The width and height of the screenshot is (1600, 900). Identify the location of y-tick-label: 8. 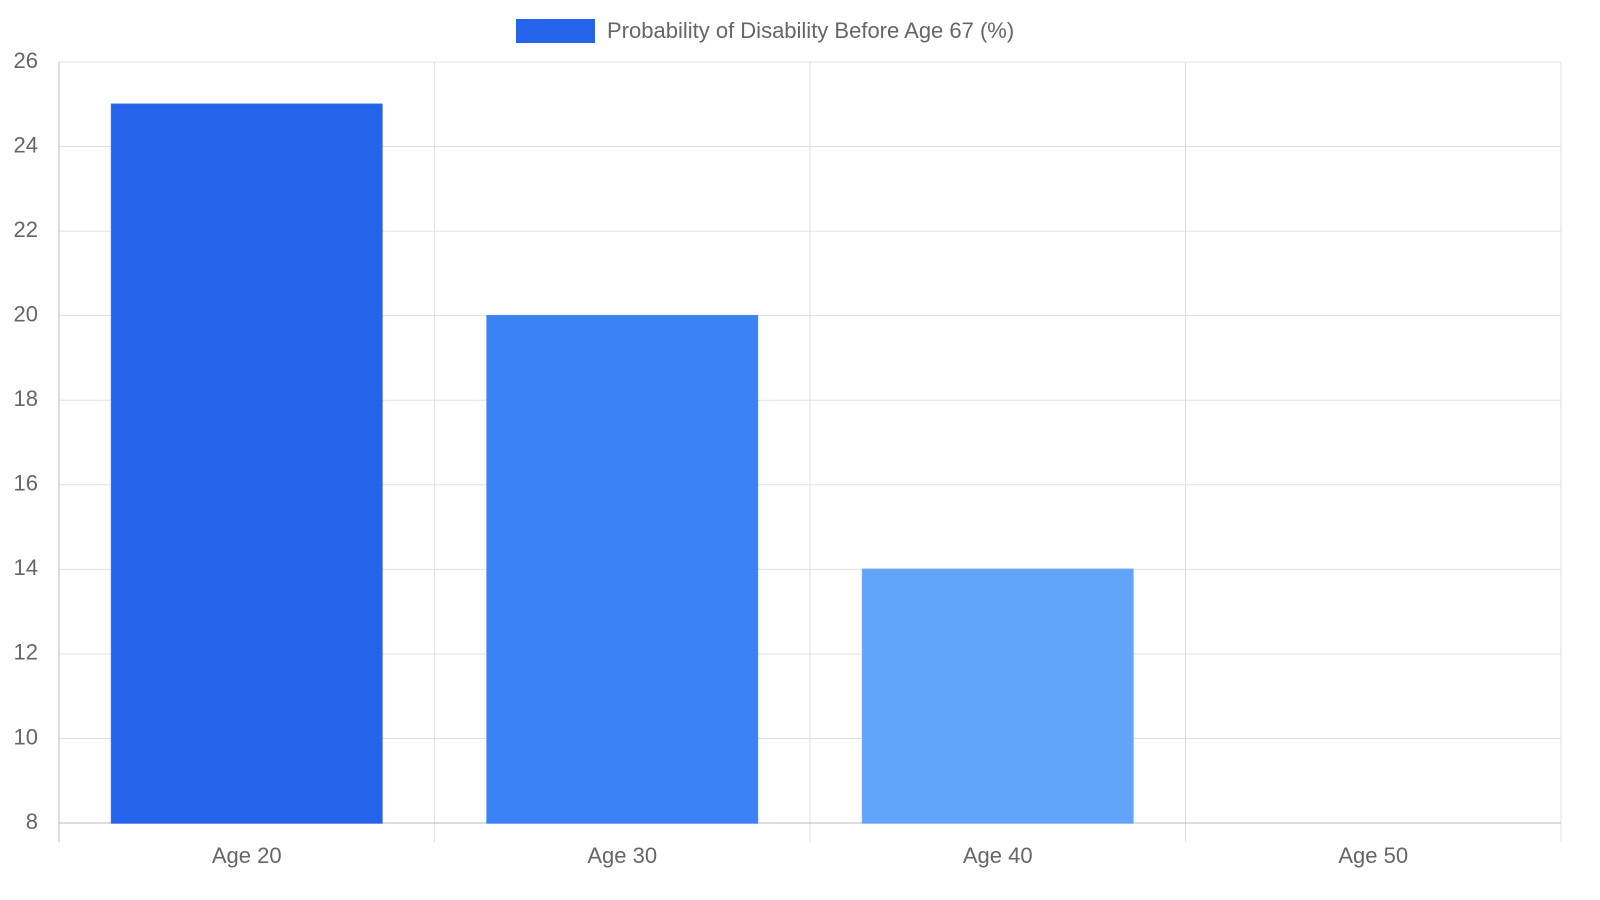
(32, 821).